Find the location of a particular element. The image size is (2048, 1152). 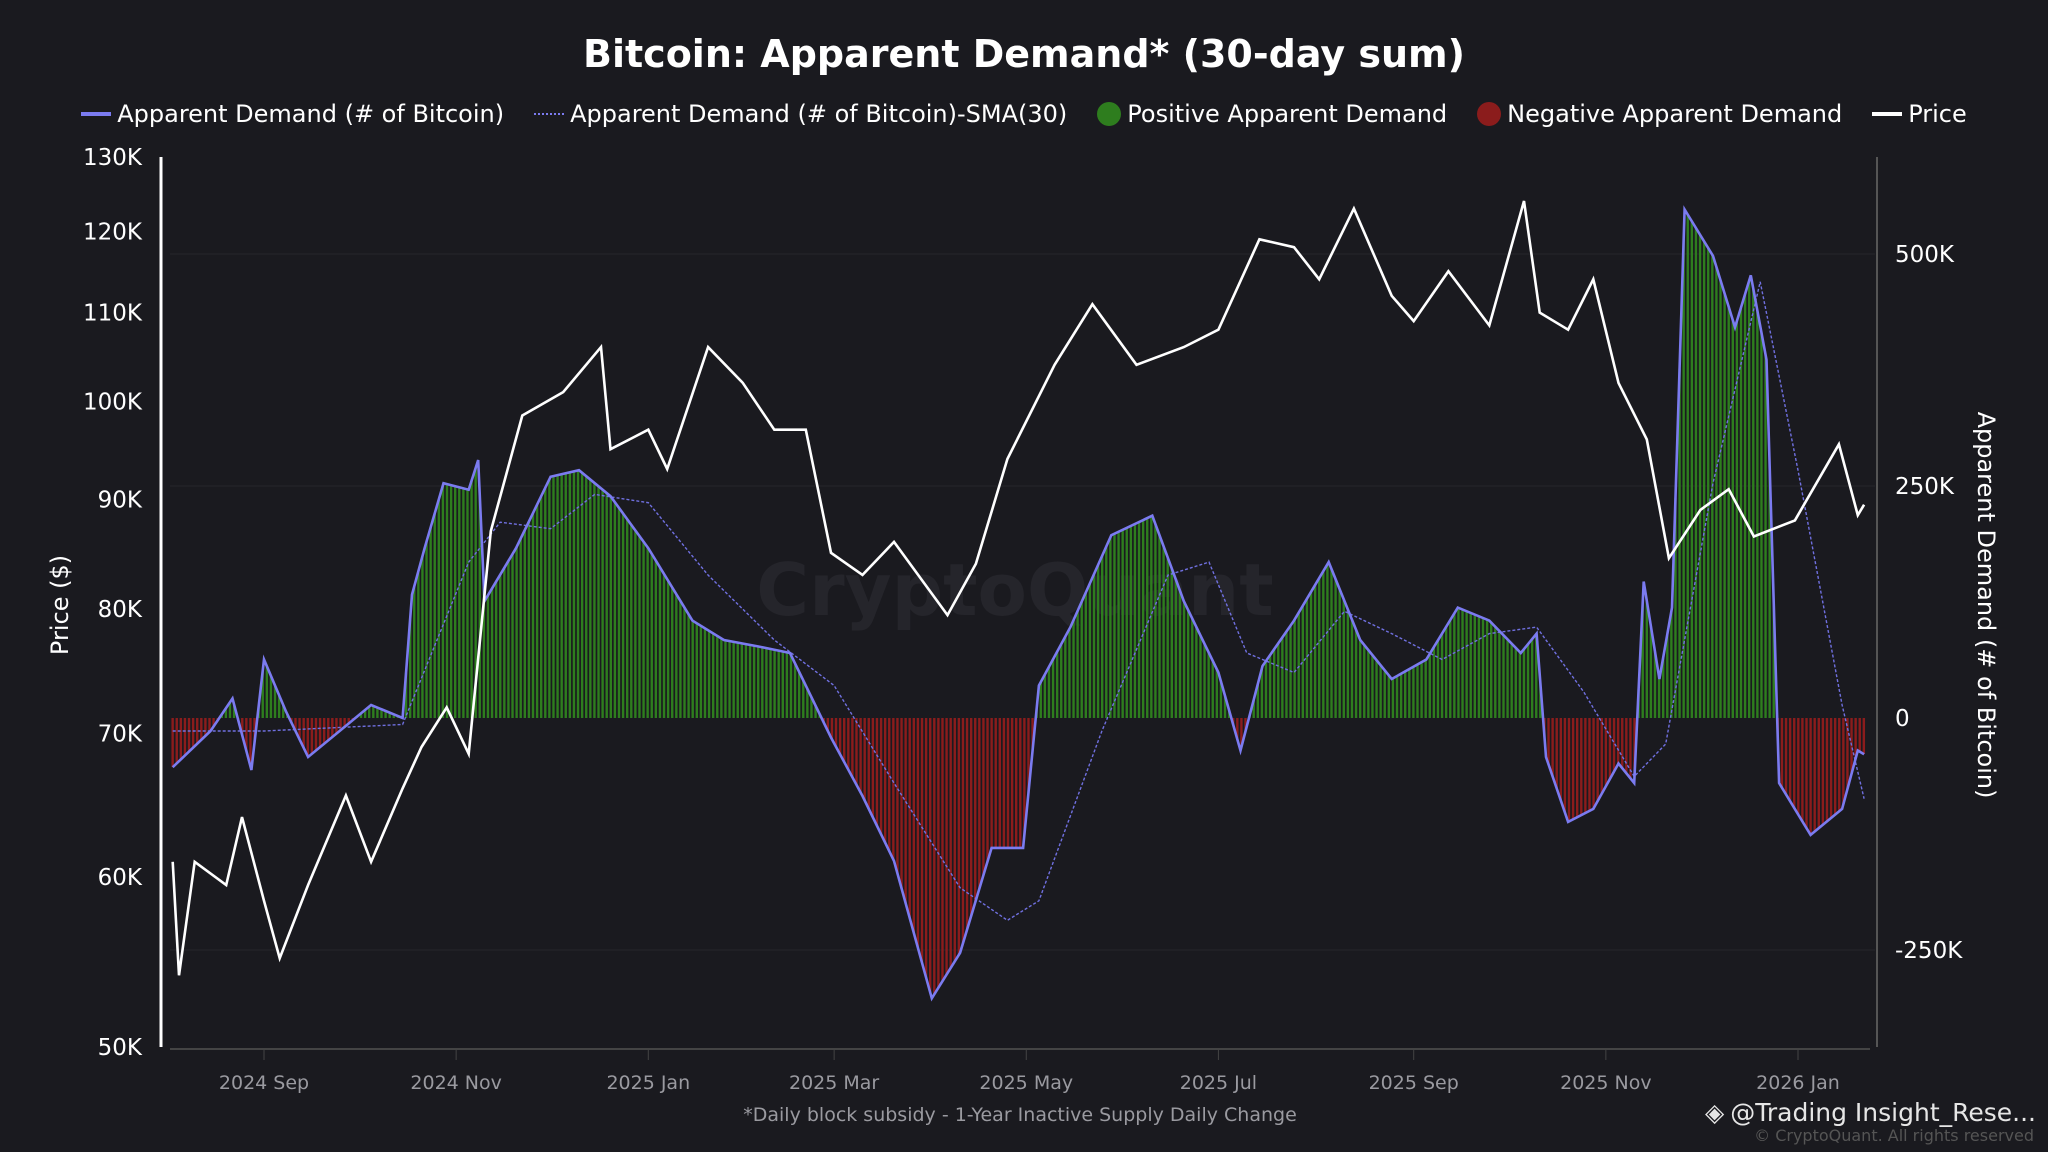

legend-label: Negative Apparent Demand is located at coordinates (1675, 114).